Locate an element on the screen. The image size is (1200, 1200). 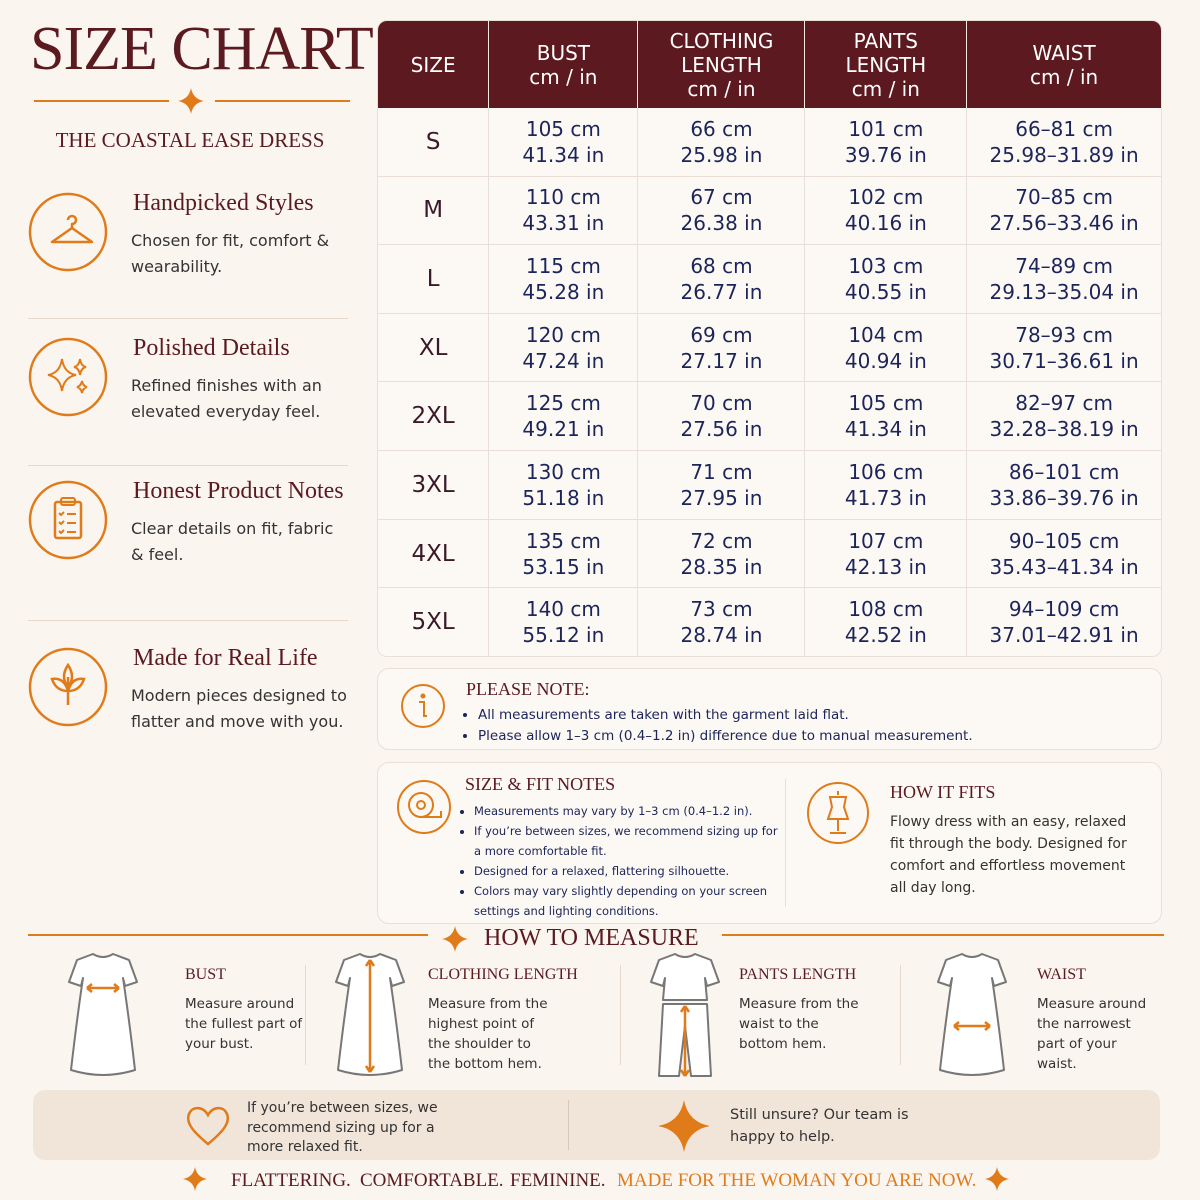
inch-value: 29.13–35.04 in is located at coordinates (1064, 291).